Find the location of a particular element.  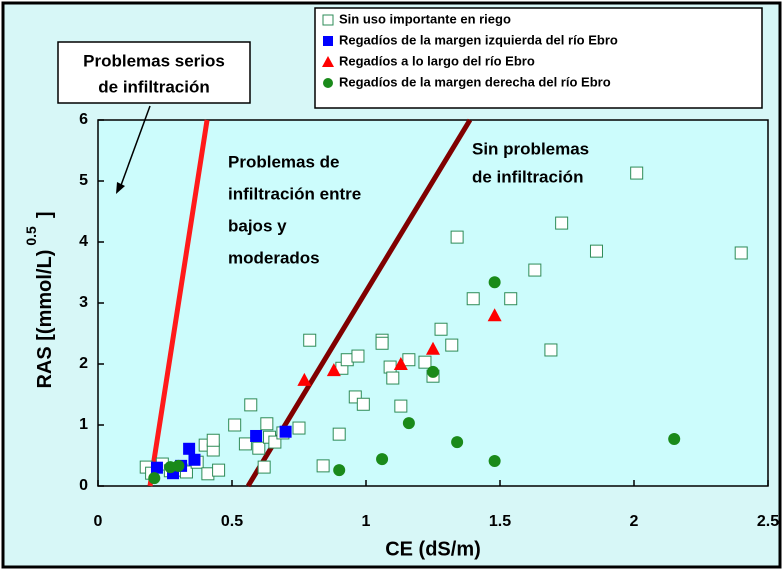

x-tick-label: 2 is located at coordinates (634, 521).